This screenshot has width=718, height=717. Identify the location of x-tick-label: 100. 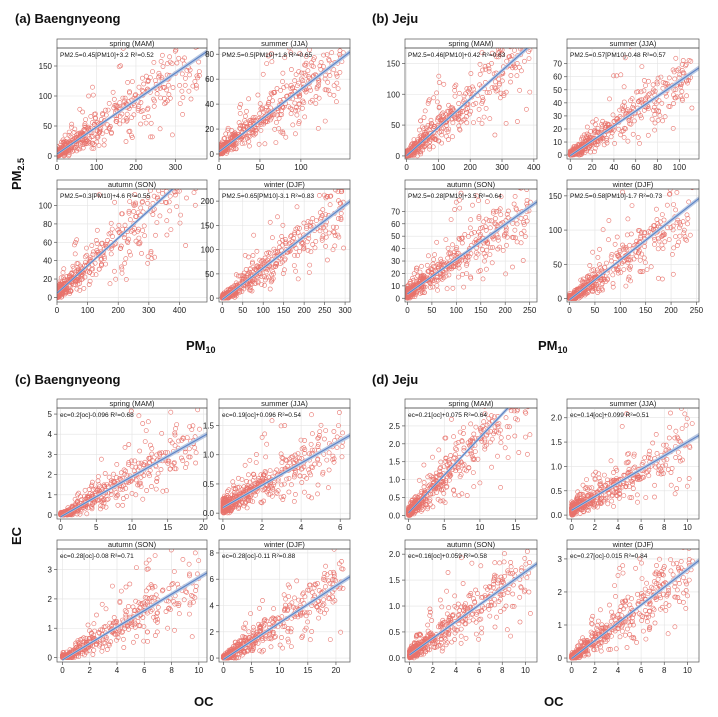
(621, 310).